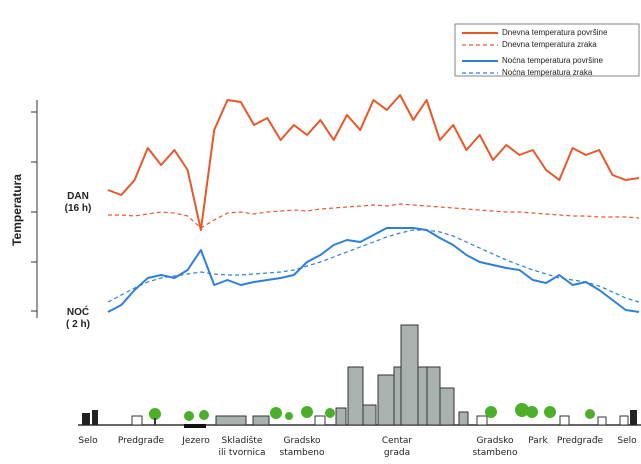  What do you see at coordinates (549, 44) in the screenshot?
I see `legend-label: Dnevna temperatura zraka` at bounding box center [549, 44].